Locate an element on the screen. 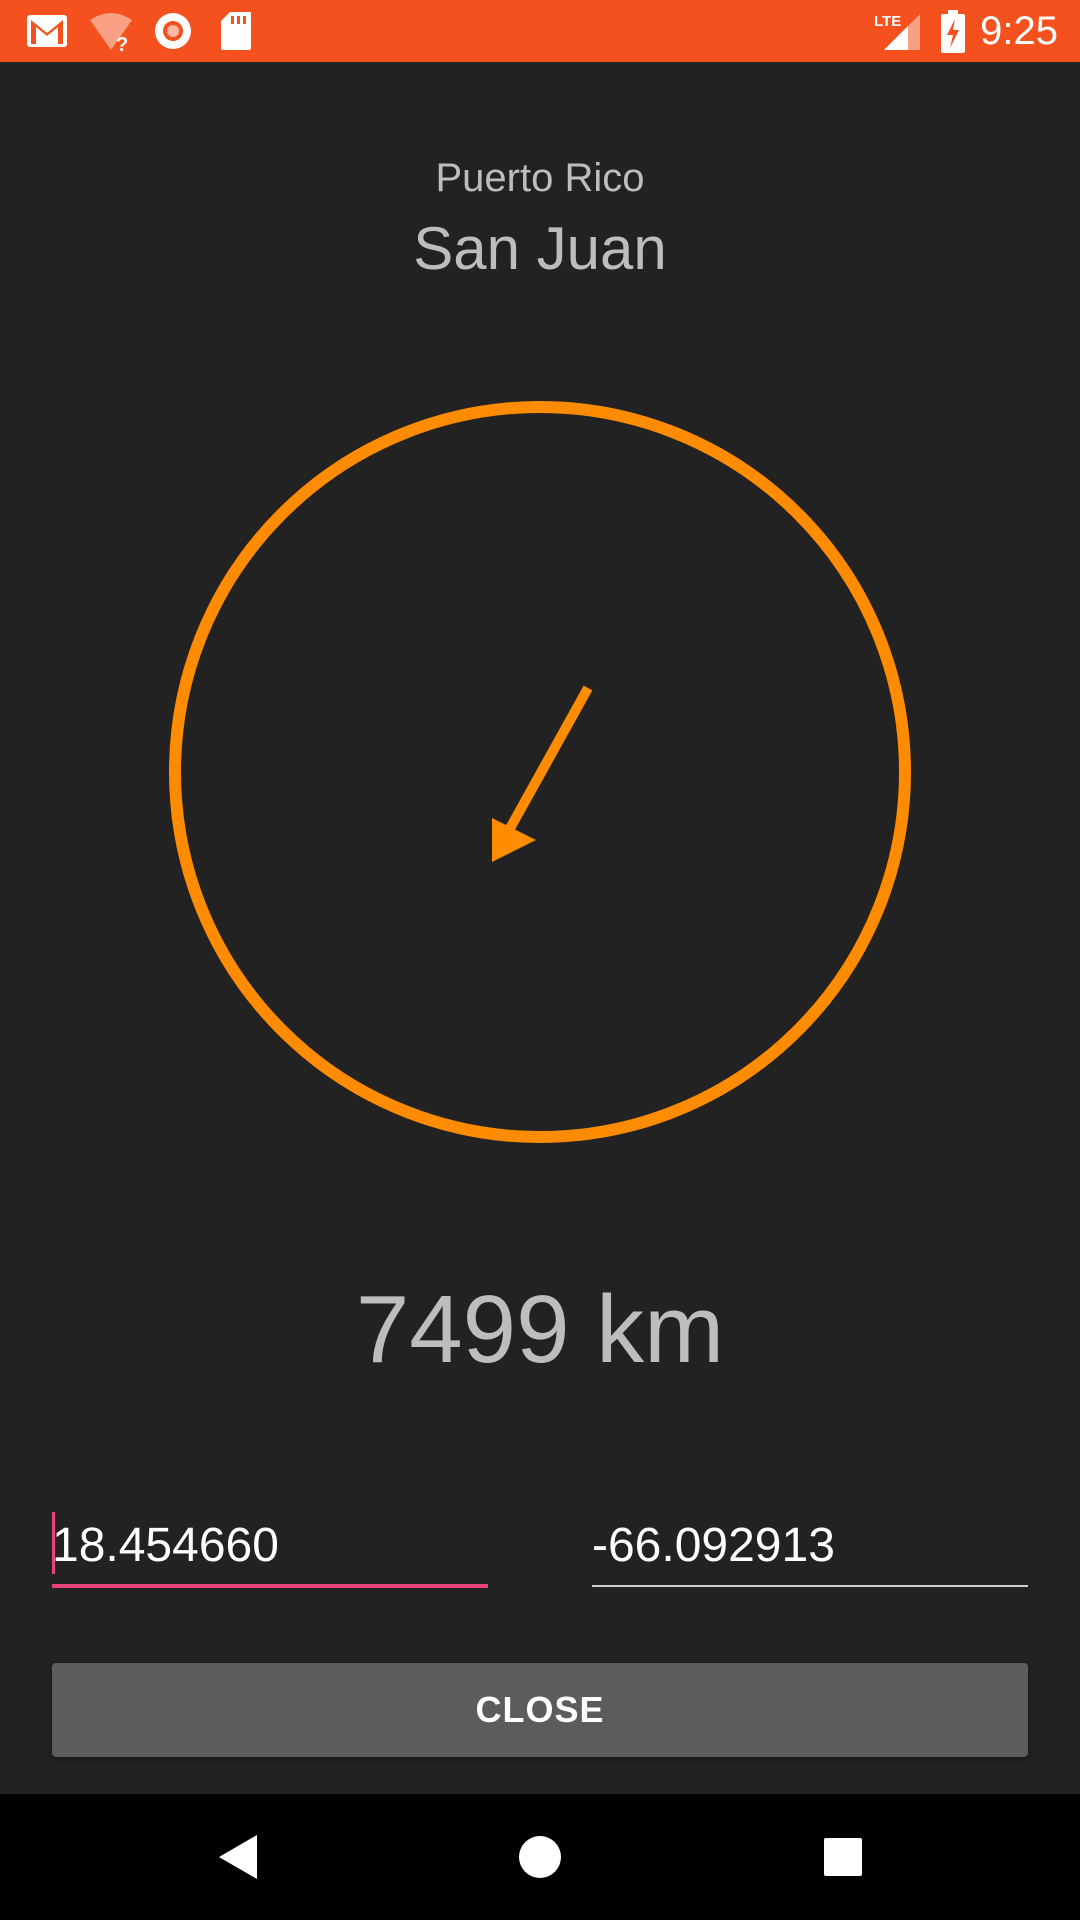 This screenshot has width=1080, height=1920. text-cursor is located at coordinates (53, 1543).